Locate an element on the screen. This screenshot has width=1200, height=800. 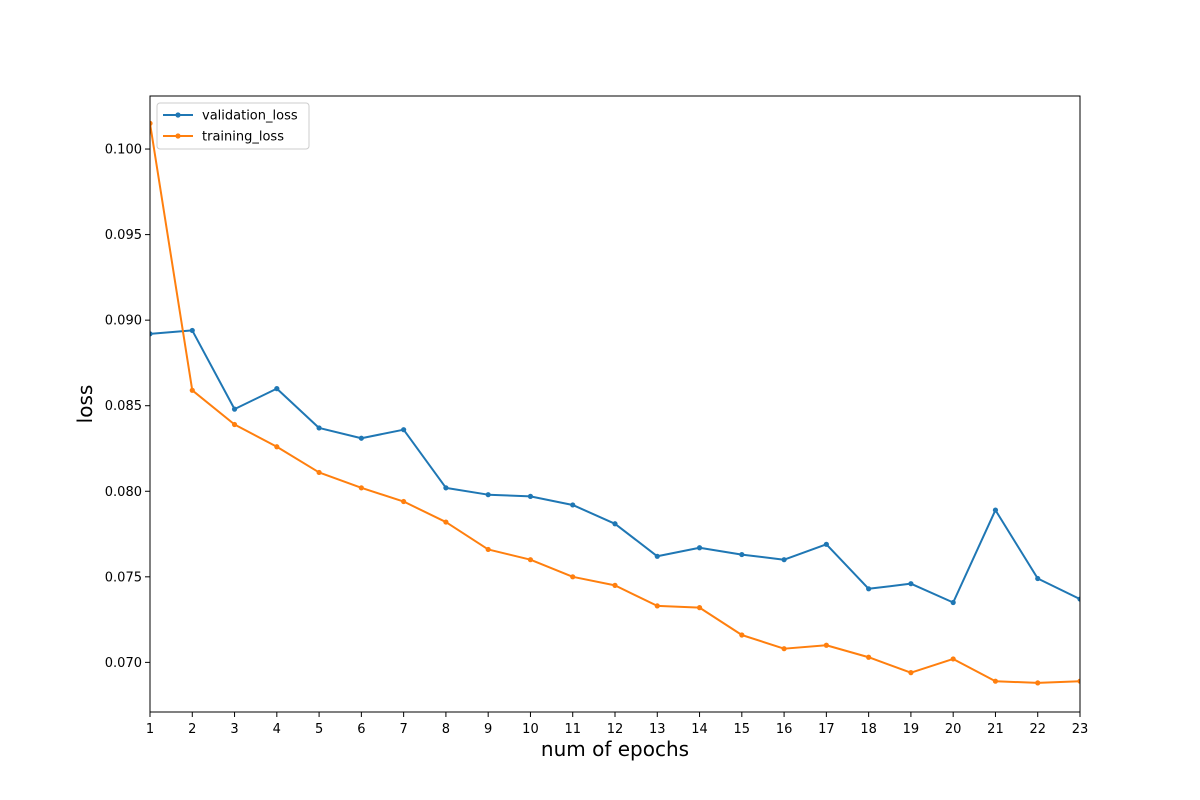
x-tick-label: 16 is located at coordinates (784, 729).